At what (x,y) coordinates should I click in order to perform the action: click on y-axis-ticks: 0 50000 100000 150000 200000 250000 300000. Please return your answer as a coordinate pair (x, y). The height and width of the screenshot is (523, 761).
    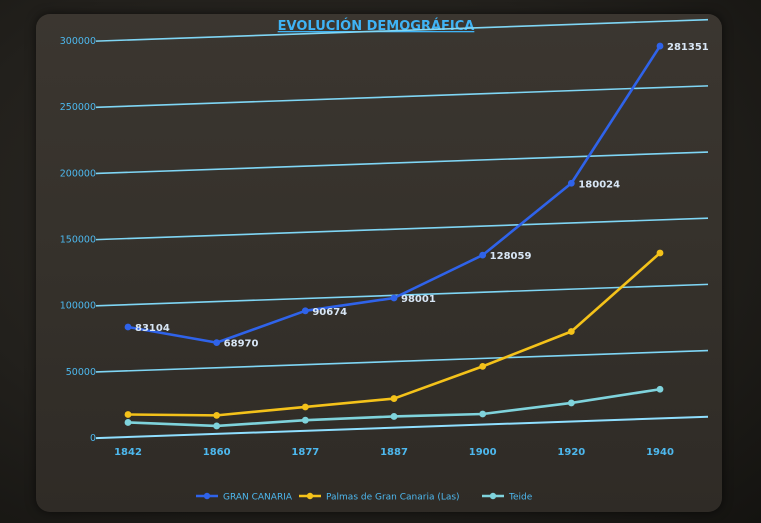
    Looking at the image, I should click on (78, 240).